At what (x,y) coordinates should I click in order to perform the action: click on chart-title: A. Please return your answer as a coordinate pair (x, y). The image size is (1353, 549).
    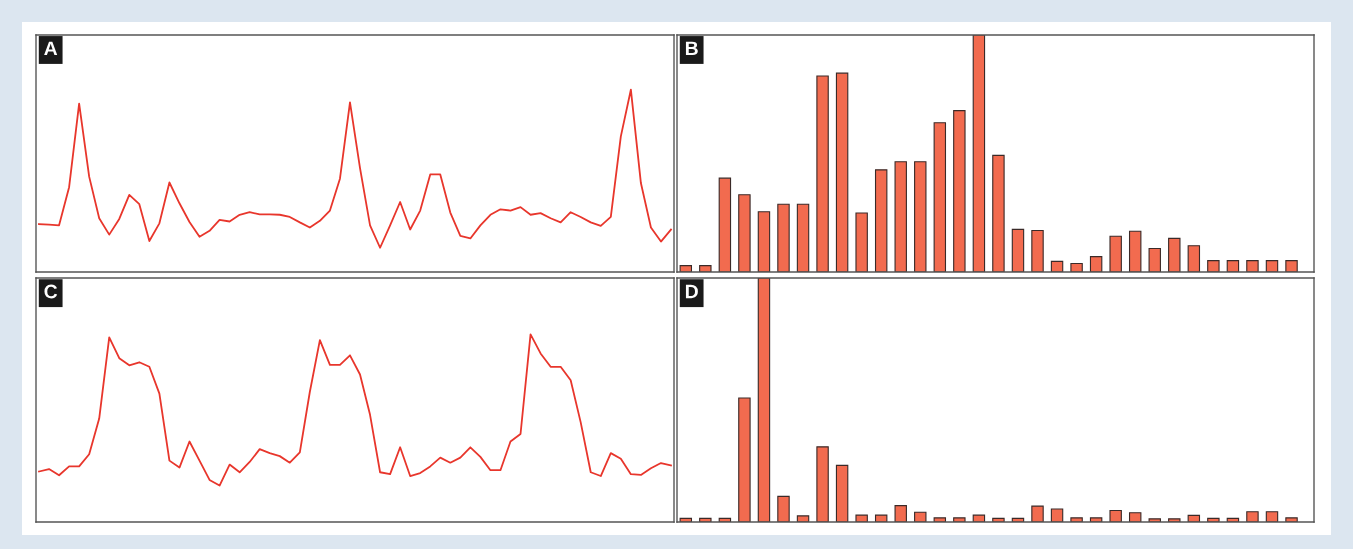
    Looking at the image, I should click on (51, 48).